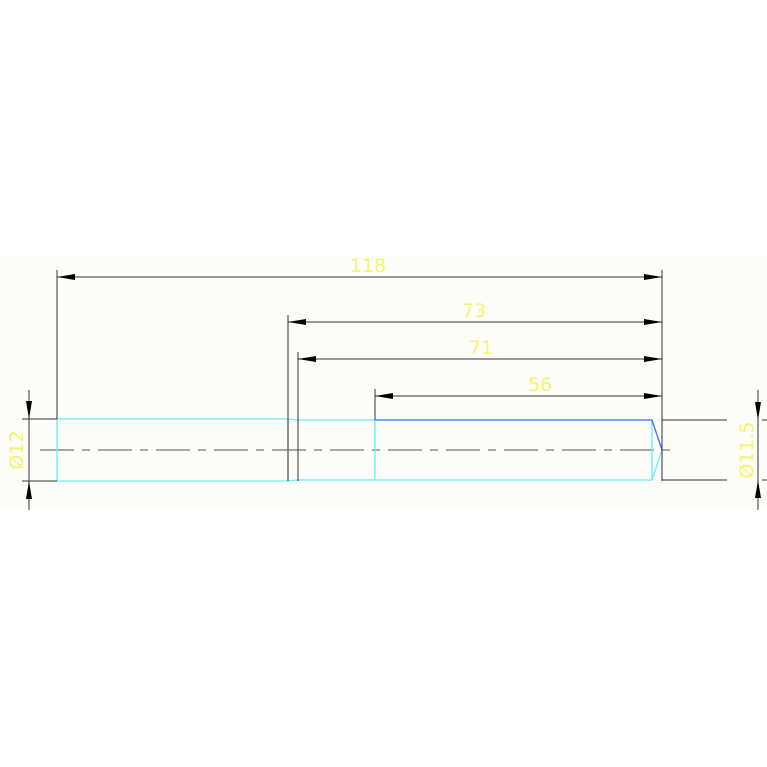 The image size is (767, 767). What do you see at coordinates (747, 449) in the screenshot?
I see `dim-text-dia115: Ø11.5` at bounding box center [747, 449].